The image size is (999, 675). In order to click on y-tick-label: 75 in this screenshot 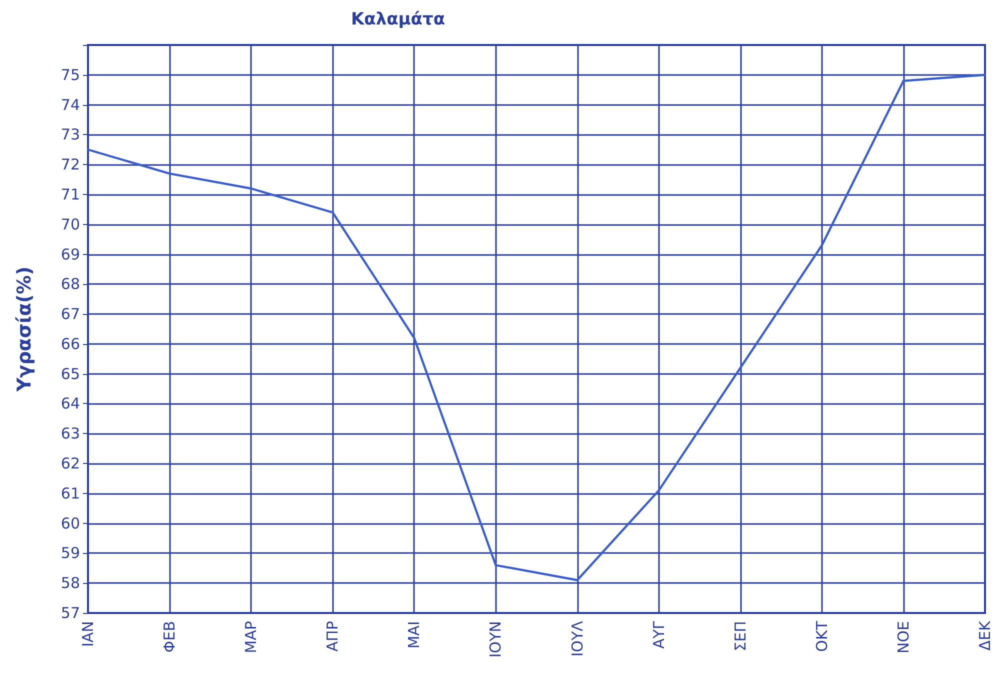, I will do `click(70, 75)`.